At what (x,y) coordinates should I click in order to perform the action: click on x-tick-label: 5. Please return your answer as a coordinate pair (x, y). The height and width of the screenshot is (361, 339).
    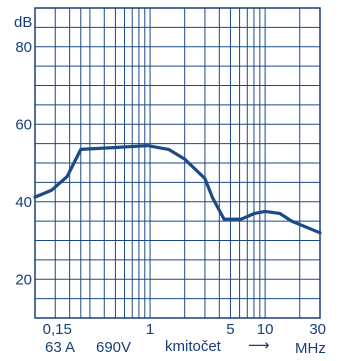
    Looking at the image, I should click on (230, 329).